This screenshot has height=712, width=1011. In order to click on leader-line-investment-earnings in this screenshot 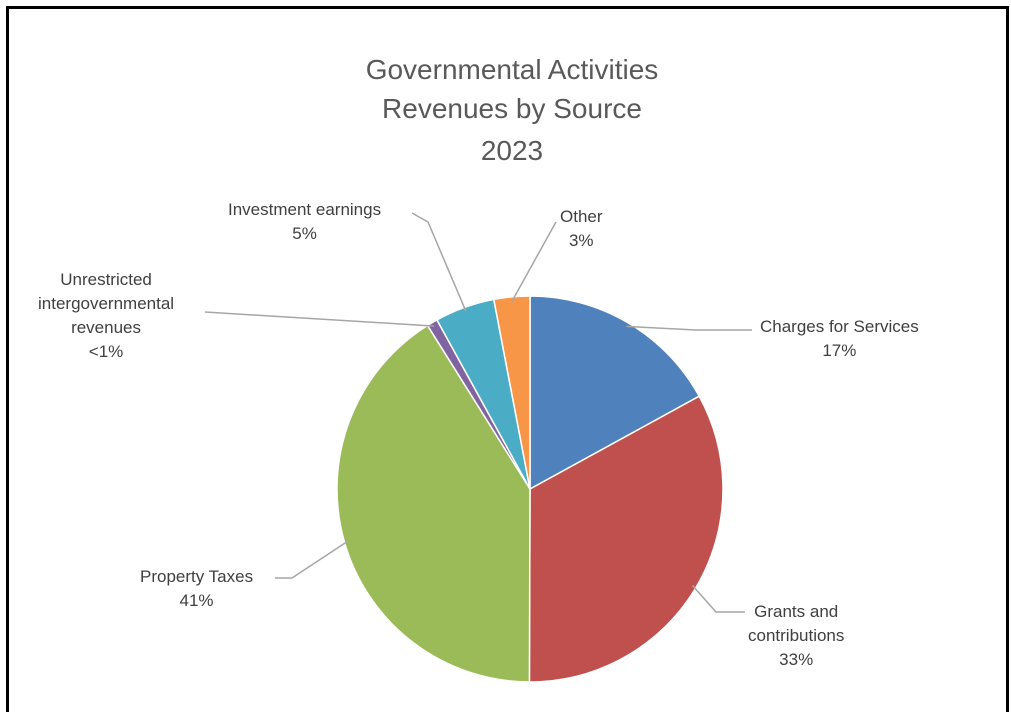, I will do `click(439, 262)`.